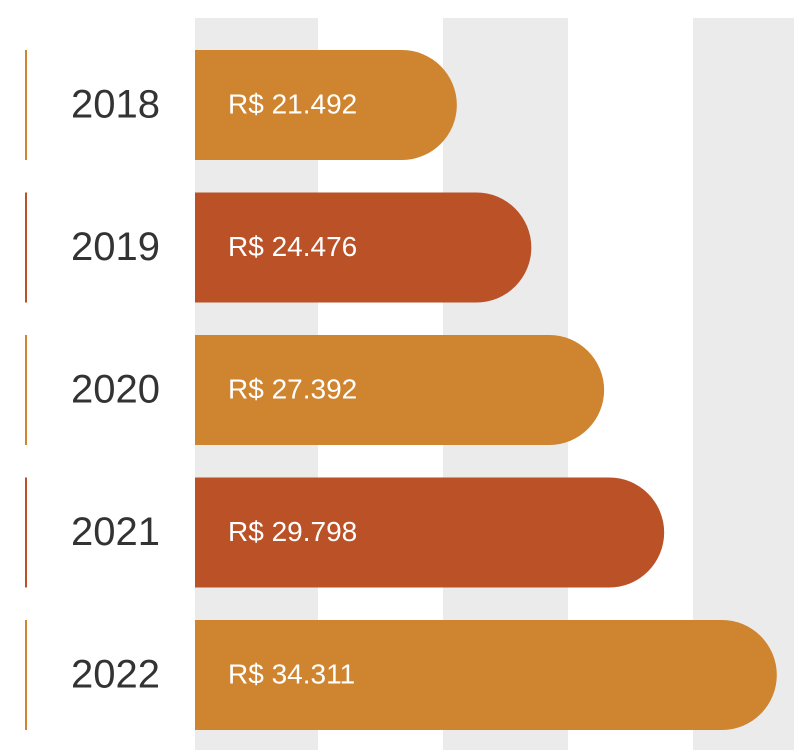 Image resolution: width=794 pixels, height=750 pixels. What do you see at coordinates (115, 105) in the screenshot?
I see `category-label: 2018` at bounding box center [115, 105].